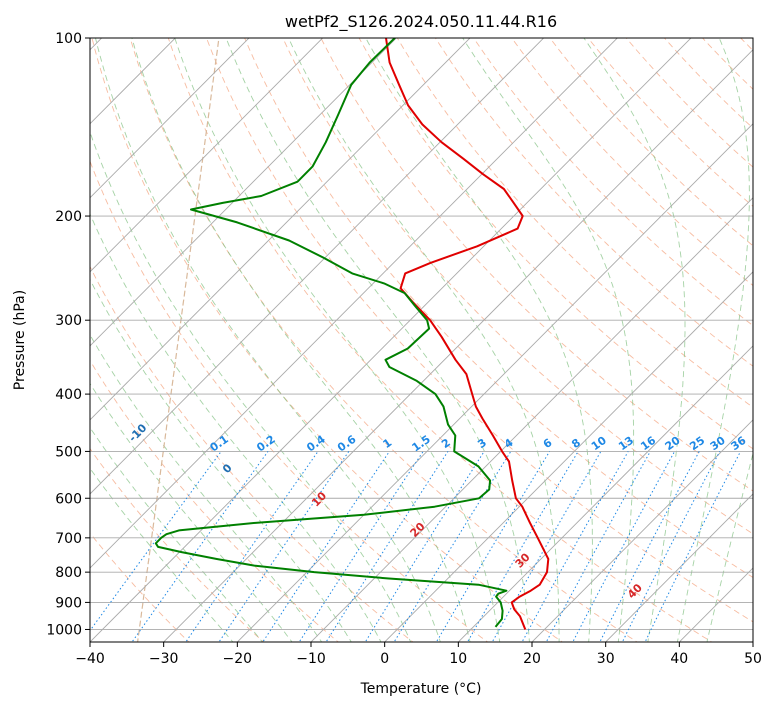  What do you see at coordinates (679, 659) in the screenshot?
I see `x-tick-label: 40` at bounding box center [679, 659].